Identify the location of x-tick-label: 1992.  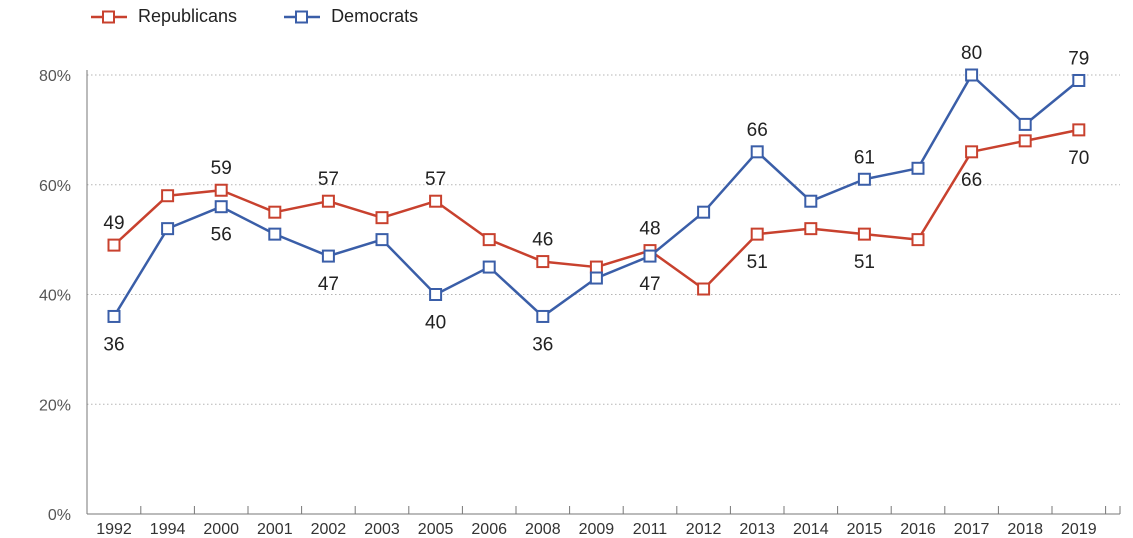
(114, 529).